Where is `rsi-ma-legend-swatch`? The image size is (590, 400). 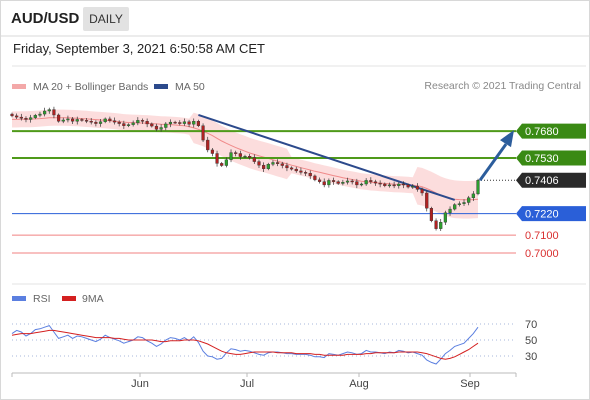
rsi-ma-legend-swatch is located at coordinates (69, 298).